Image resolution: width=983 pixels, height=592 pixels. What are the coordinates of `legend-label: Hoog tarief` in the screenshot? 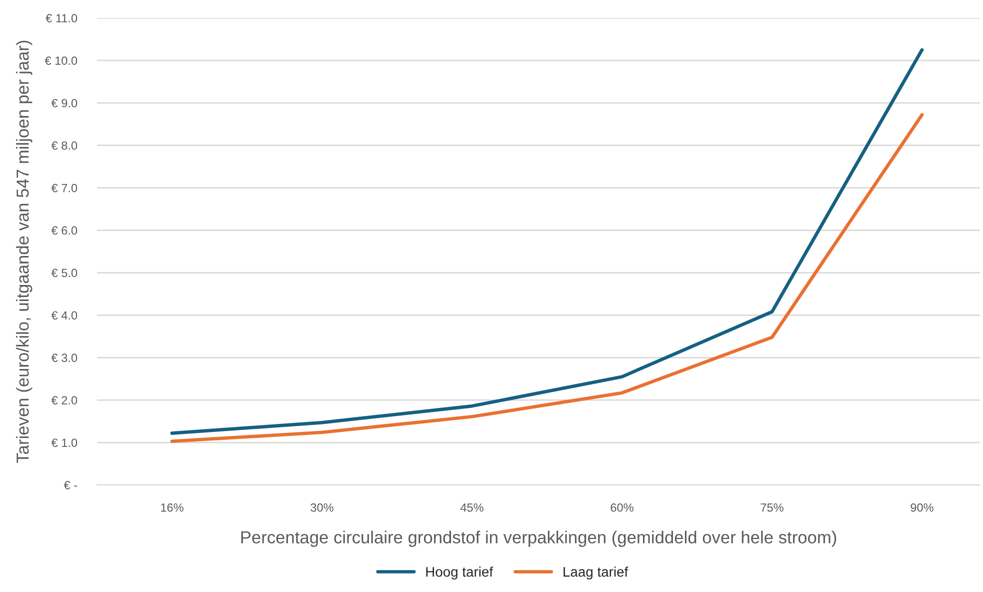 It's located at (460, 573).